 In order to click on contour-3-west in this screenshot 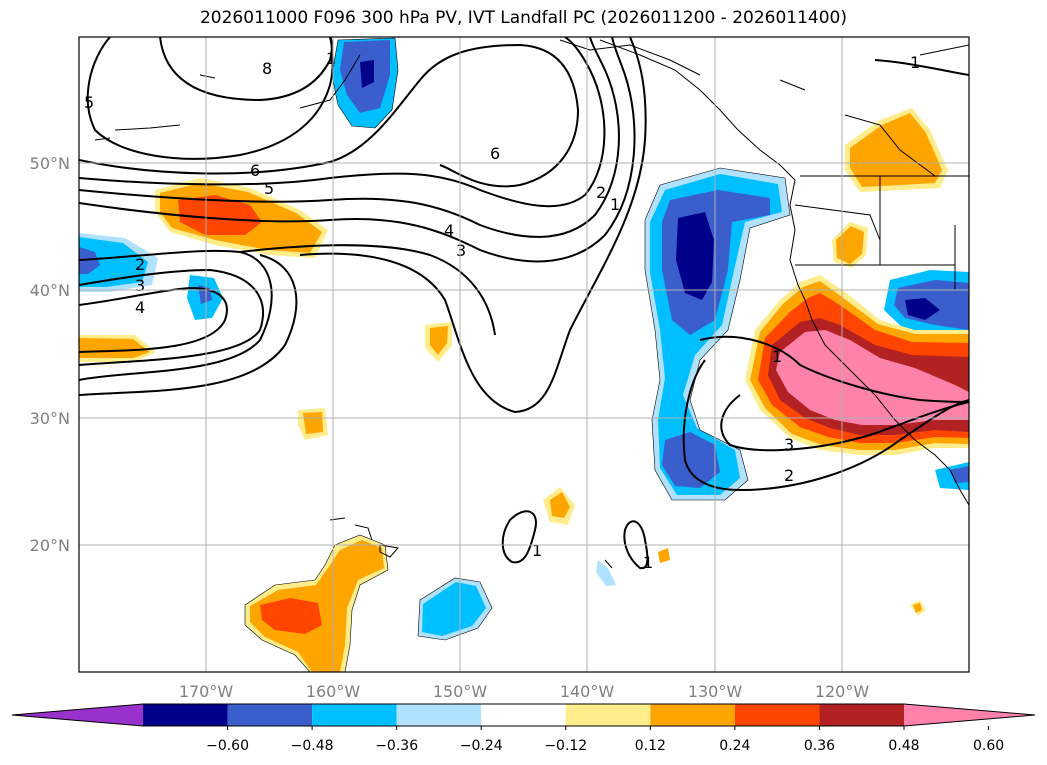, I will do `click(171, 317)`.